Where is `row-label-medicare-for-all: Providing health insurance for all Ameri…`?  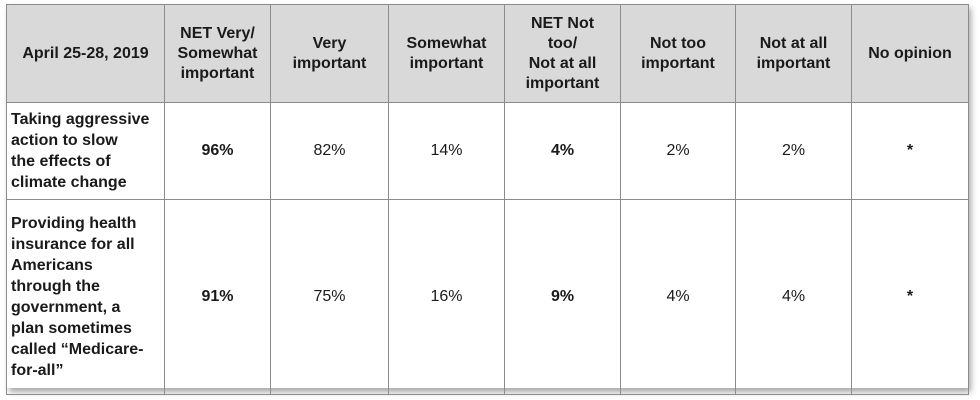
row-label-medicare-for-all: Providing health insurance for all Ameri… is located at coordinates (85, 297).